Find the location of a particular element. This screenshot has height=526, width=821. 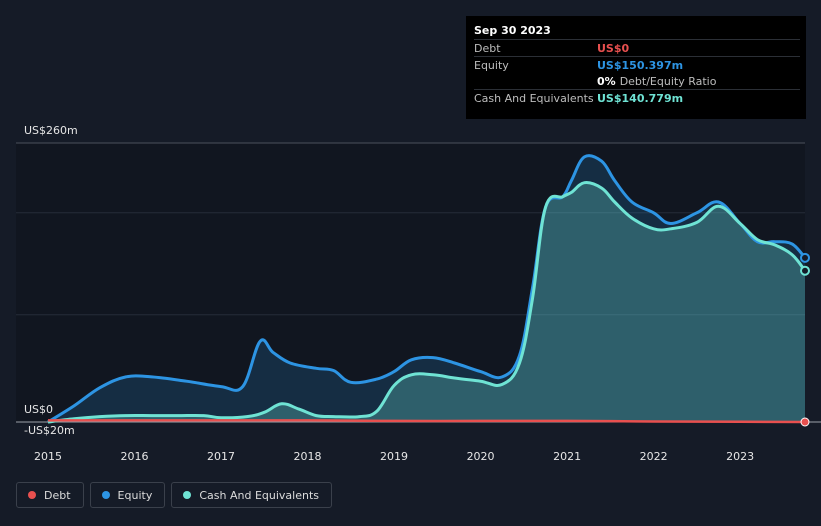

chart-legend: Debt Equity Cash And Equivalents is located at coordinates (174, 495).